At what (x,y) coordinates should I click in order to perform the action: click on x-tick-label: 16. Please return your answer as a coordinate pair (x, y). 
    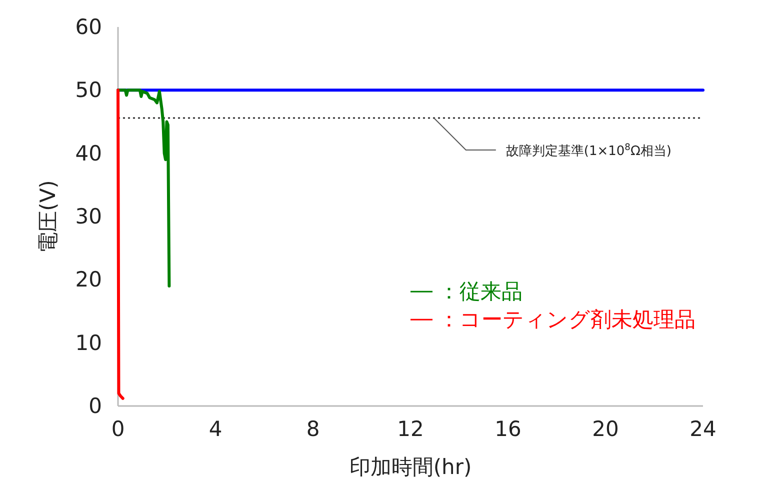
    Looking at the image, I should click on (508, 429).